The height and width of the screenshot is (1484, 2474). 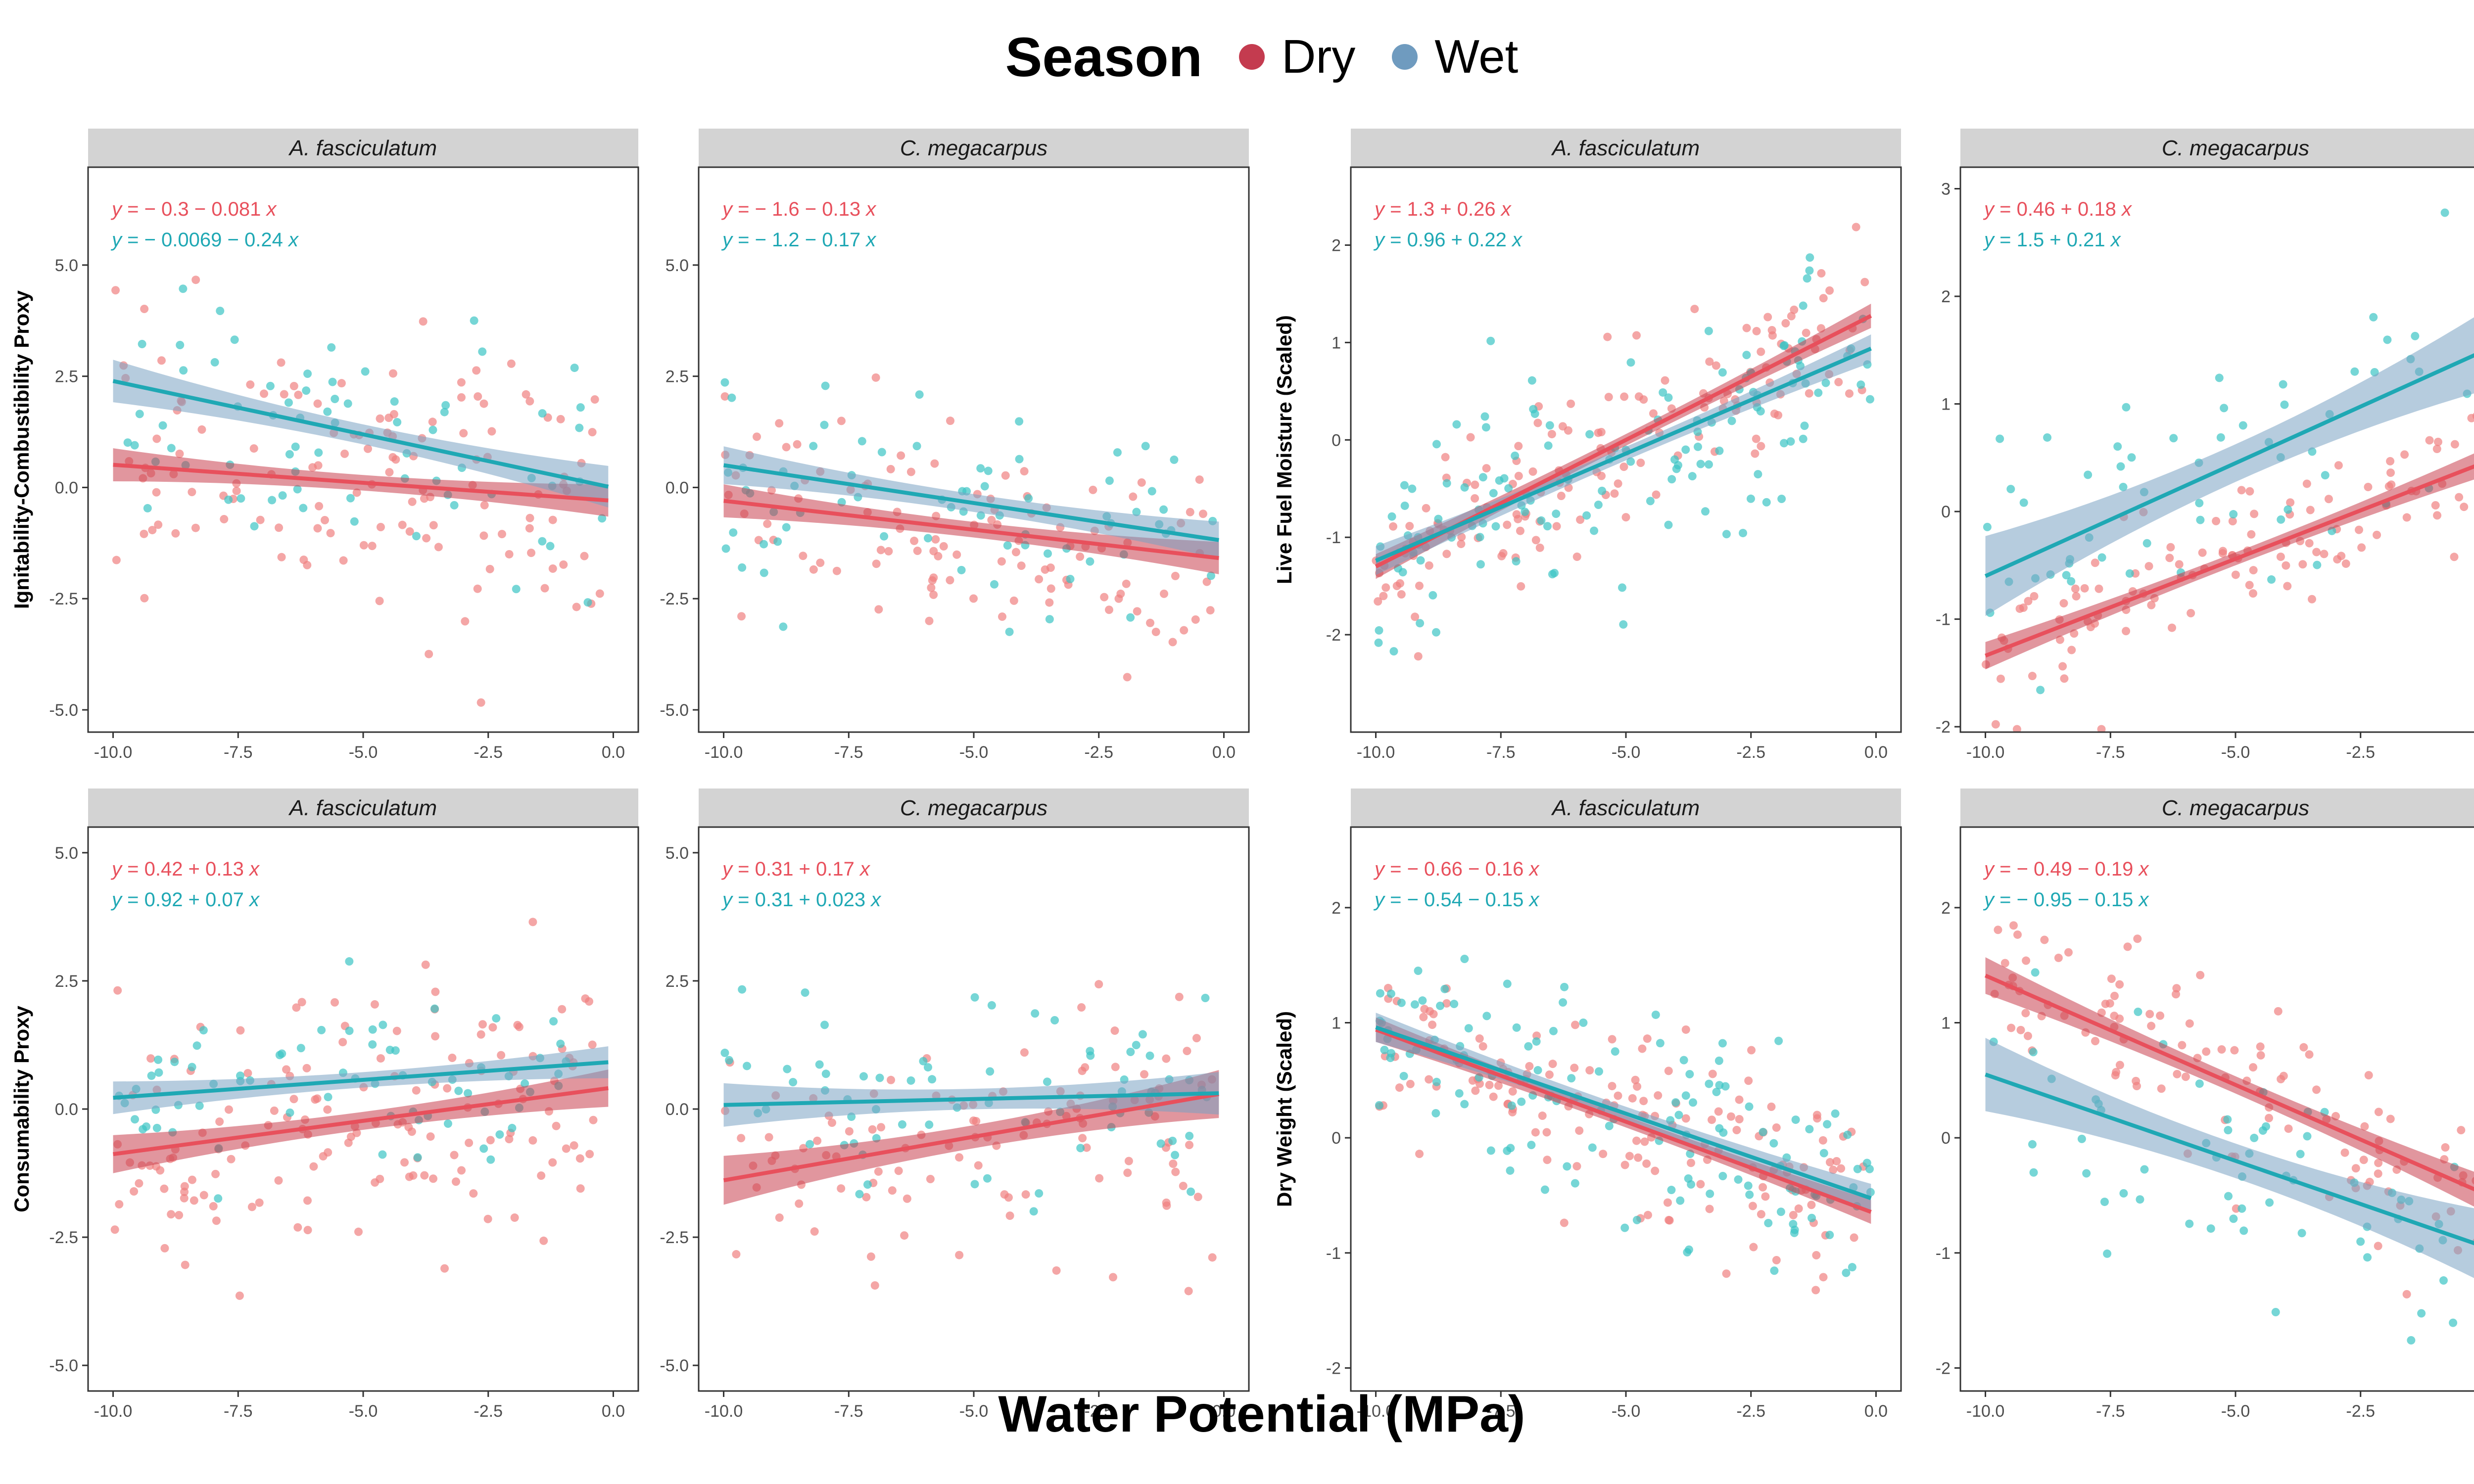 What do you see at coordinates (1626, 148) in the screenshot?
I see `facet-strip` at bounding box center [1626, 148].